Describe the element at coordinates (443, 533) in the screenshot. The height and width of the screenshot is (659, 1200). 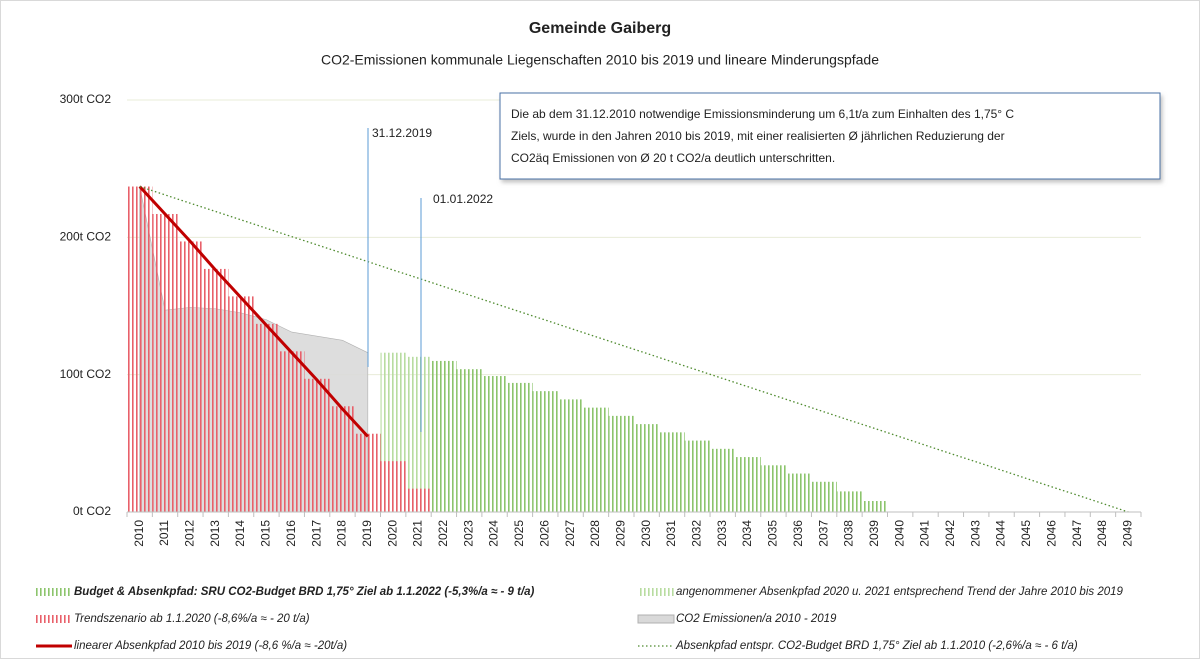
I see `x-tick-label: 2022` at that location.